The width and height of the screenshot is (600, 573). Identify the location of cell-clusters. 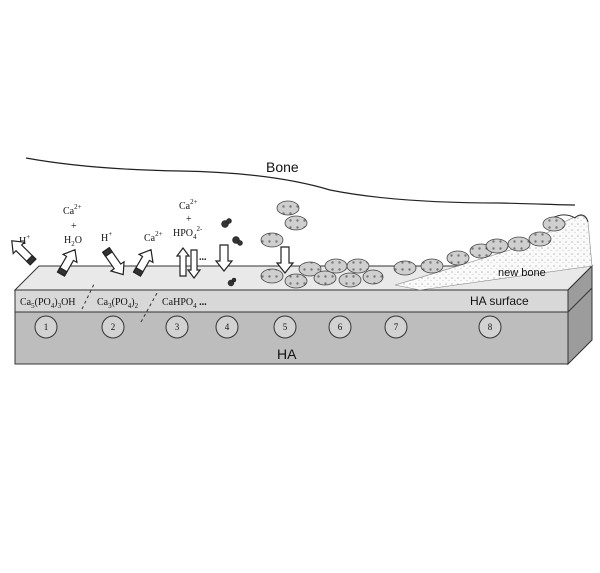
(413, 244).